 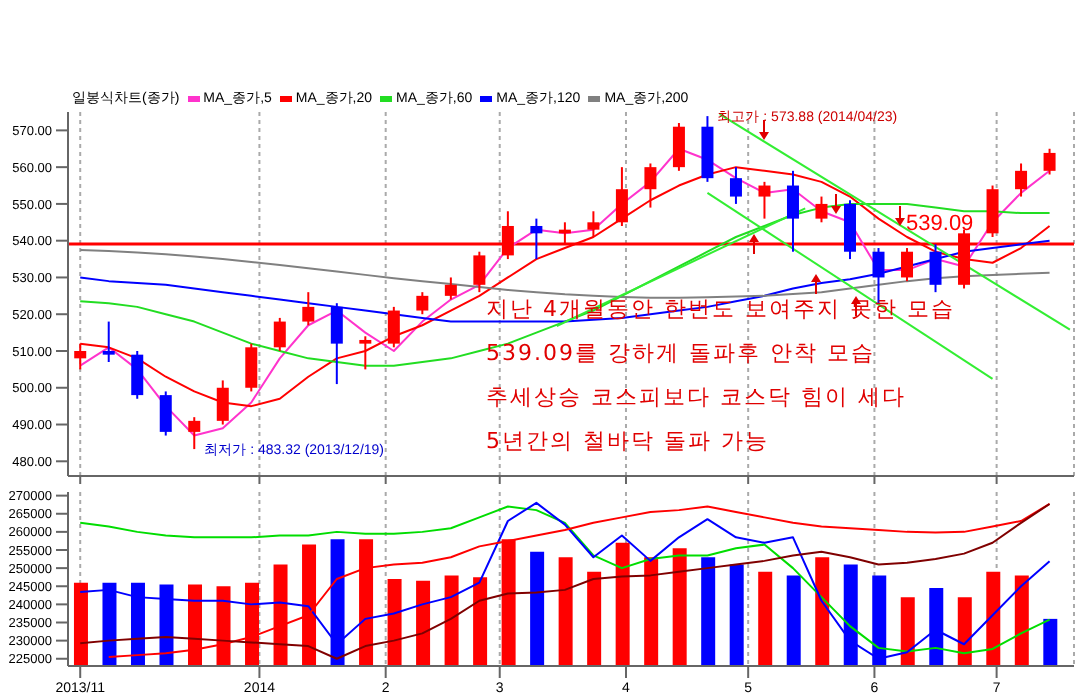 What do you see at coordinates (697, 398) in the screenshot?
I see `annotation: 추세상승 코스피보다 코스닥 힘이 세다` at bounding box center [697, 398].